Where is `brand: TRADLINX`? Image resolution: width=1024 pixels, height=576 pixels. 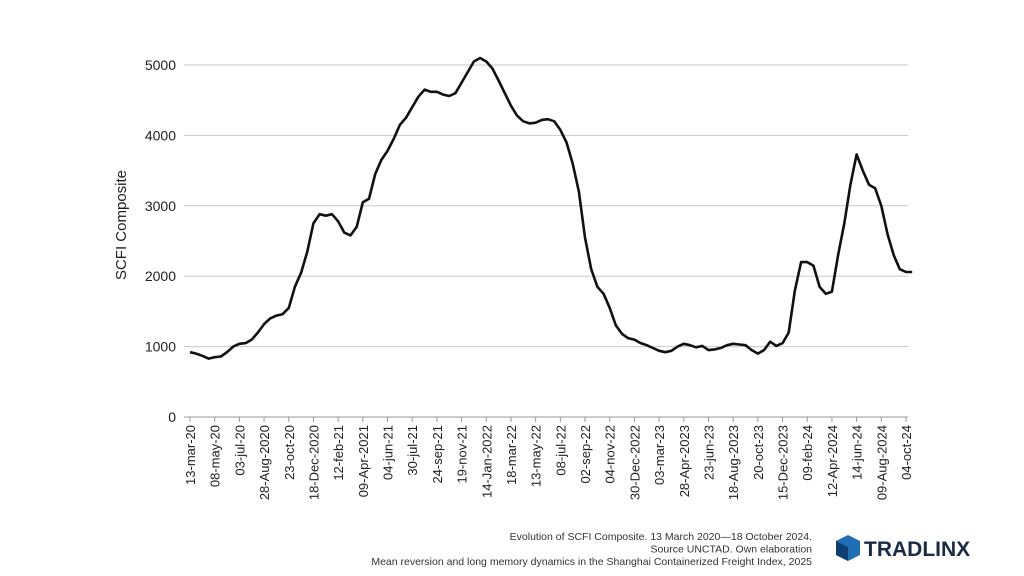 brand: TRADLINX is located at coordinates (917, 549).